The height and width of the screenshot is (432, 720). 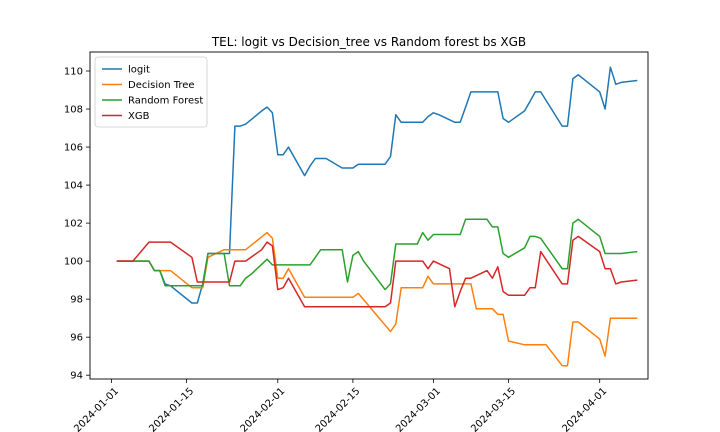 What do you see at coordinates (73, 262) in the screenshot?
I see `y-tick-label: 100` at bounding box center [73, 262].